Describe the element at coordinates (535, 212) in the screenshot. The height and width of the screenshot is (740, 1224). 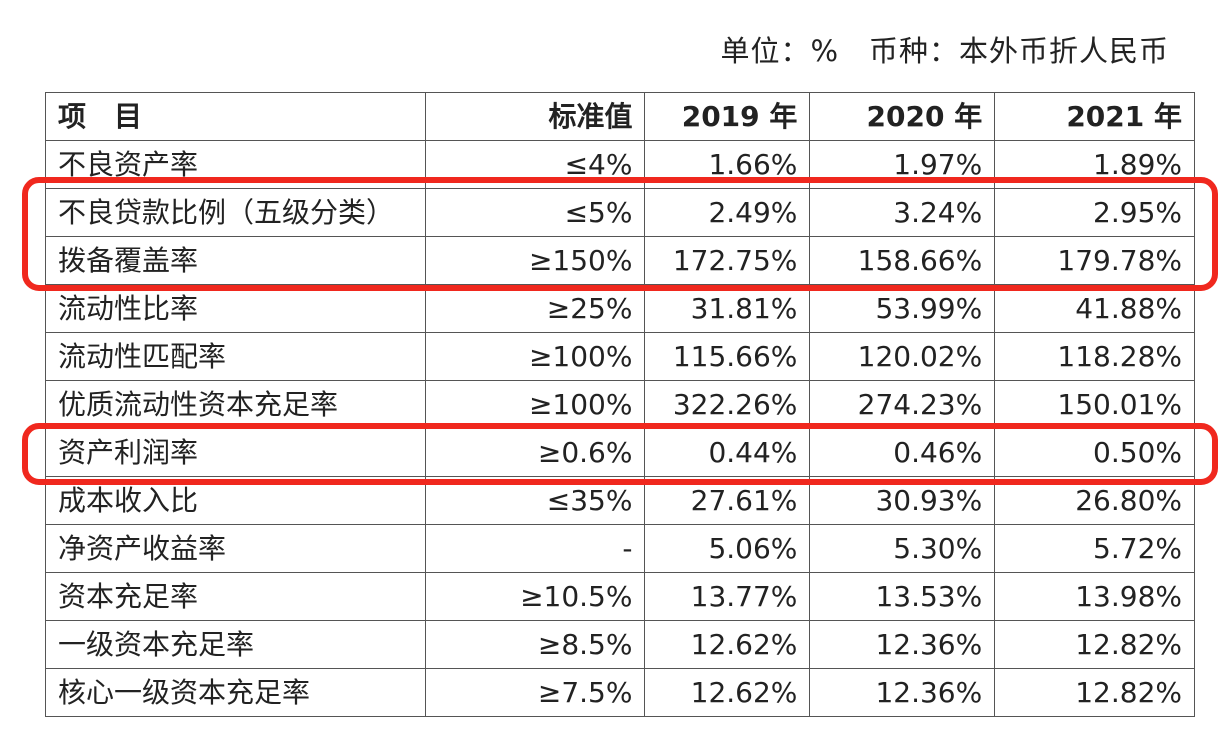
I see `cell: ≤5%` at that location.